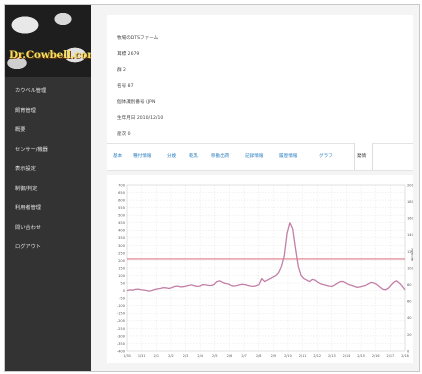 The image size is (422, 374). Describe the element at coordinates (405, 356) in the screenshot. I see `x-tick-label: 2/18` at that location.